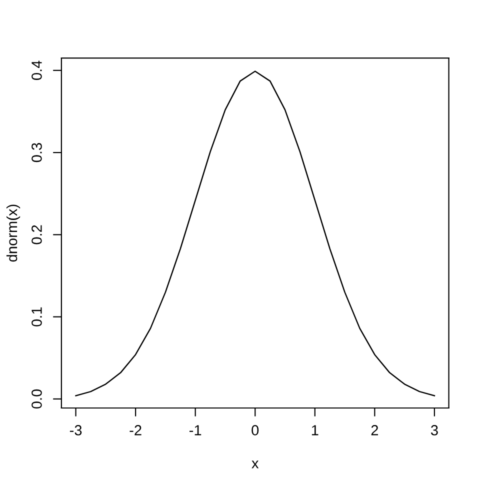  What do you see at coordinates (315, 430) in the screenshot?
I see `x-tick-label: 1` at bounding box center [315, 430].